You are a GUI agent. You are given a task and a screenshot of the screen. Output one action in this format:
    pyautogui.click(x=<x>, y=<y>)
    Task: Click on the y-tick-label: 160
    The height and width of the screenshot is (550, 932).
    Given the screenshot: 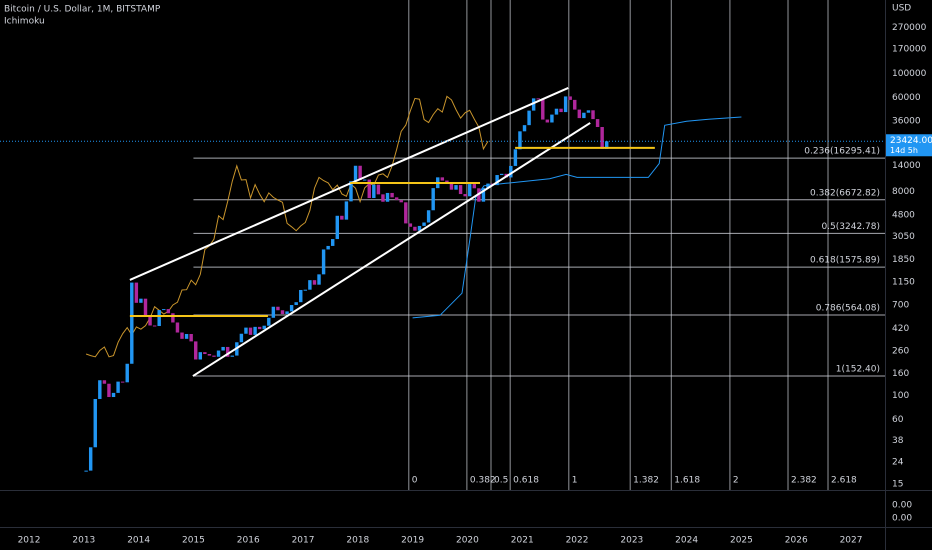 What is the action you would take?
    pyautogui.click(x=900, y=374)
    